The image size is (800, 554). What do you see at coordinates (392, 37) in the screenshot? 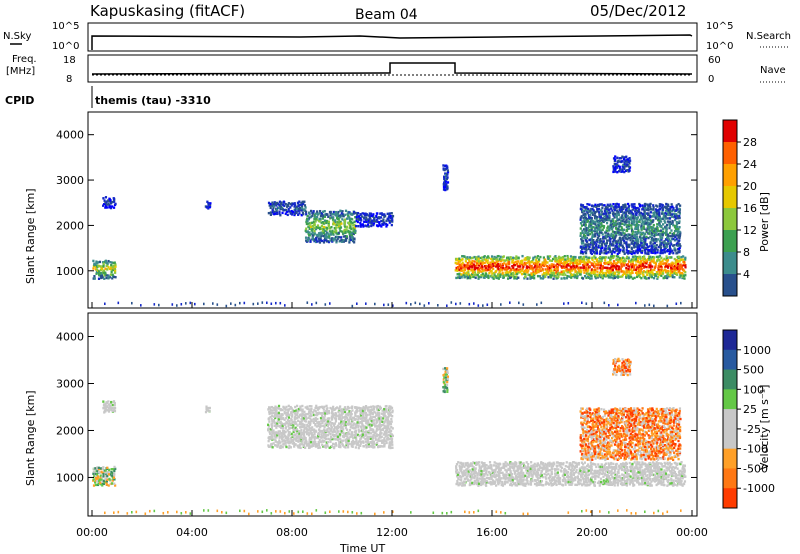
I see `nsky-panel` at bounding box center [392, 37].